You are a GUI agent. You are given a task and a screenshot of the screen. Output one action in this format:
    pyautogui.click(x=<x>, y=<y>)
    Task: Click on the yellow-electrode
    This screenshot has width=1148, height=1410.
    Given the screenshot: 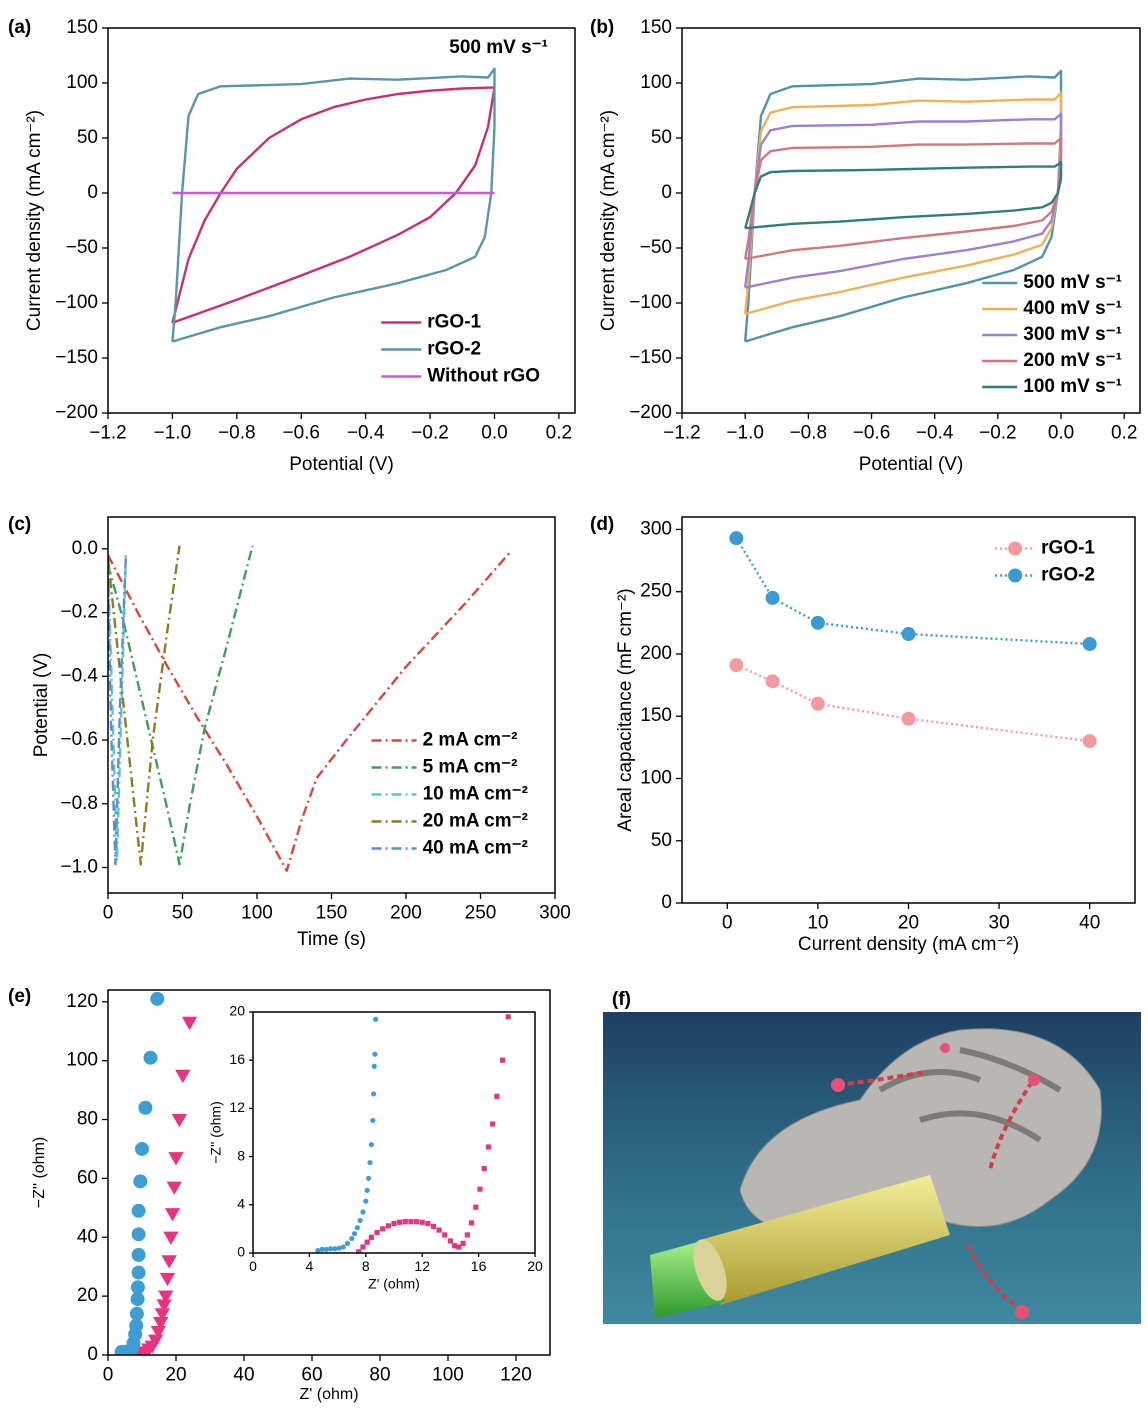 What is the action you would take?
    pyautogui.click(x=825, y=1240)
    